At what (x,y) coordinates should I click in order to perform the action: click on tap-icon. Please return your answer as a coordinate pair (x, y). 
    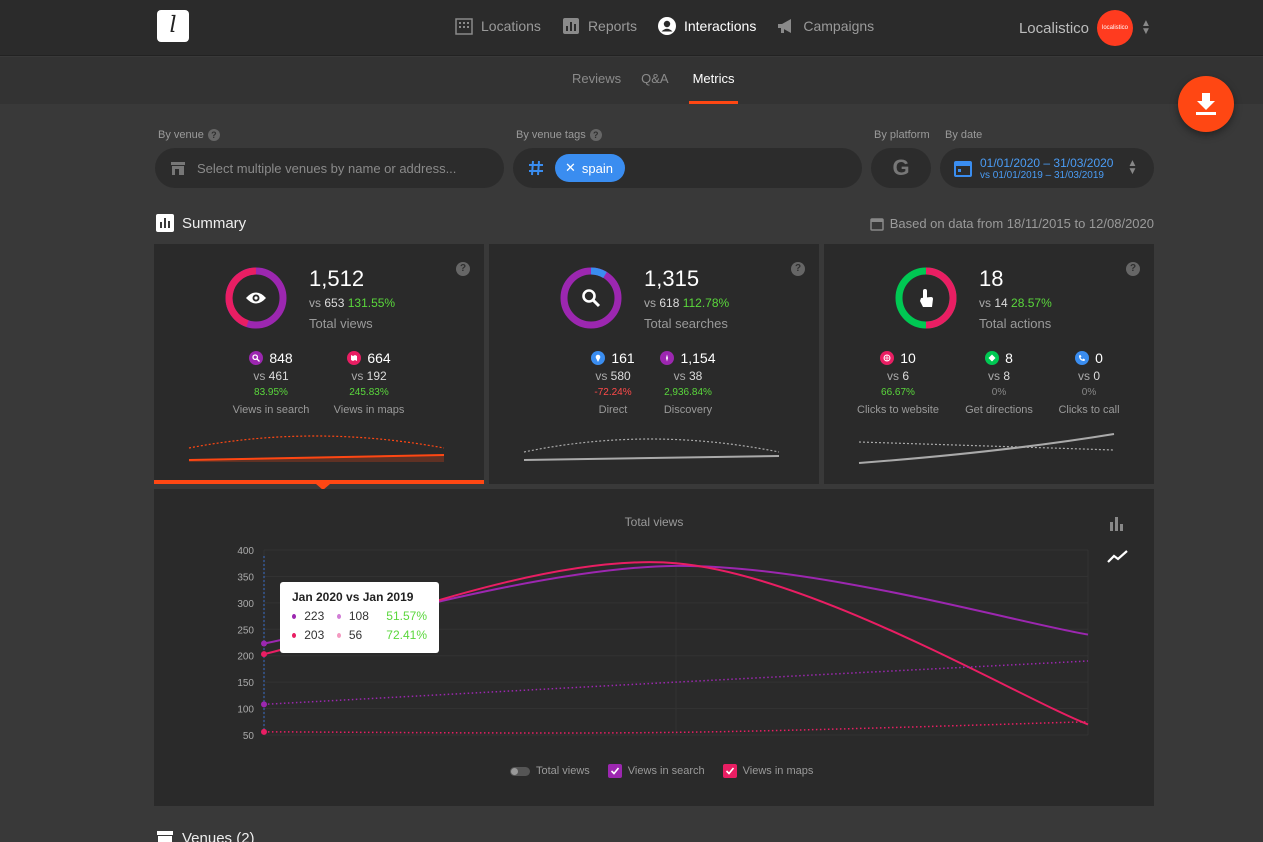
    Looking at the image, I should click on (926, 298).